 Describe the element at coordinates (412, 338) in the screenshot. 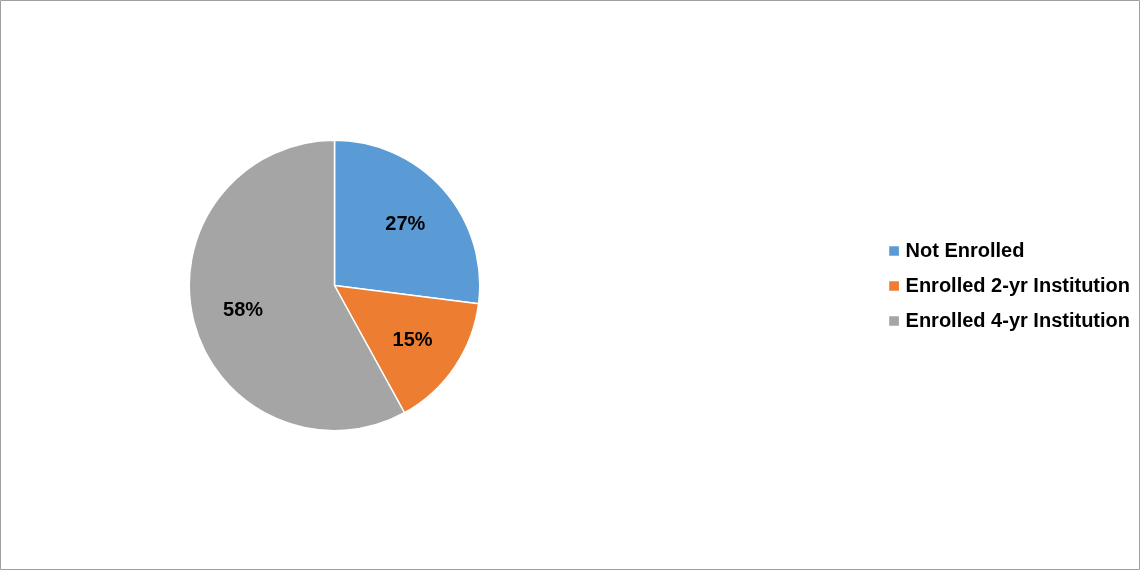

I see `data-label: 15%` at that location.